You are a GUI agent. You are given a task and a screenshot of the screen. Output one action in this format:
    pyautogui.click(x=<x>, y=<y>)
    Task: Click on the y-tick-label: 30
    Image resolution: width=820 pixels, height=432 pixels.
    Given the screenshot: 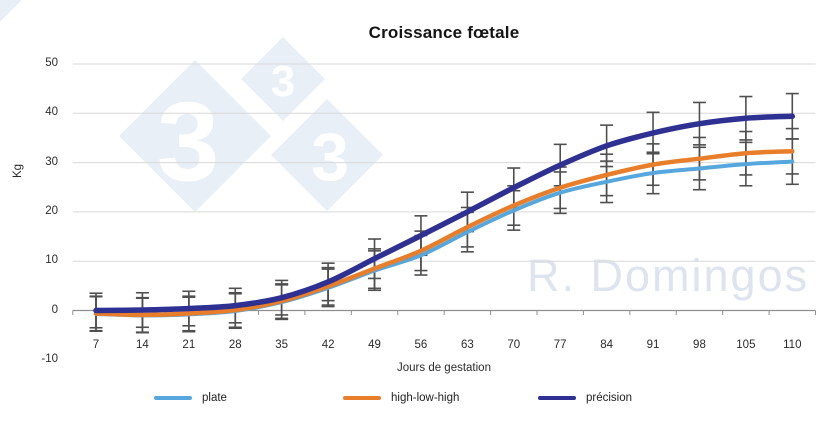 What is the action you would take?
    pyautogui.click(x=51, y=161)
    